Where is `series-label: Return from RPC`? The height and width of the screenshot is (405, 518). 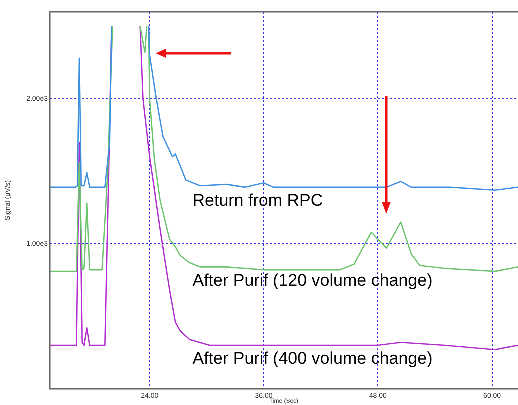 series-label: Return from RPC is located at coordinates (258, 200).